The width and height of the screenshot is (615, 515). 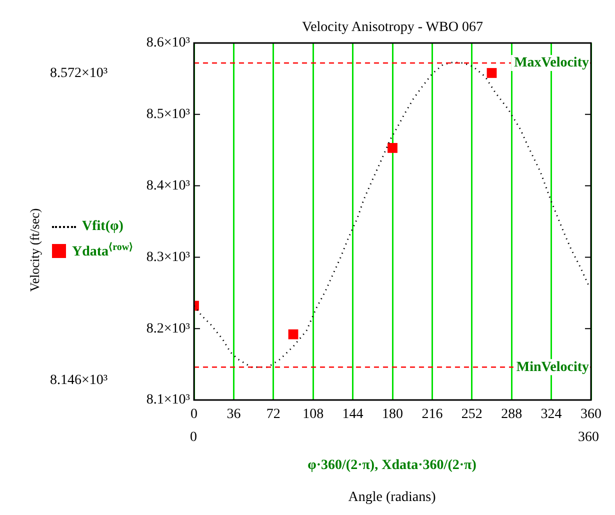 I want to click on y-tick-label: 8.5×10³, so click(x=168, y=114).